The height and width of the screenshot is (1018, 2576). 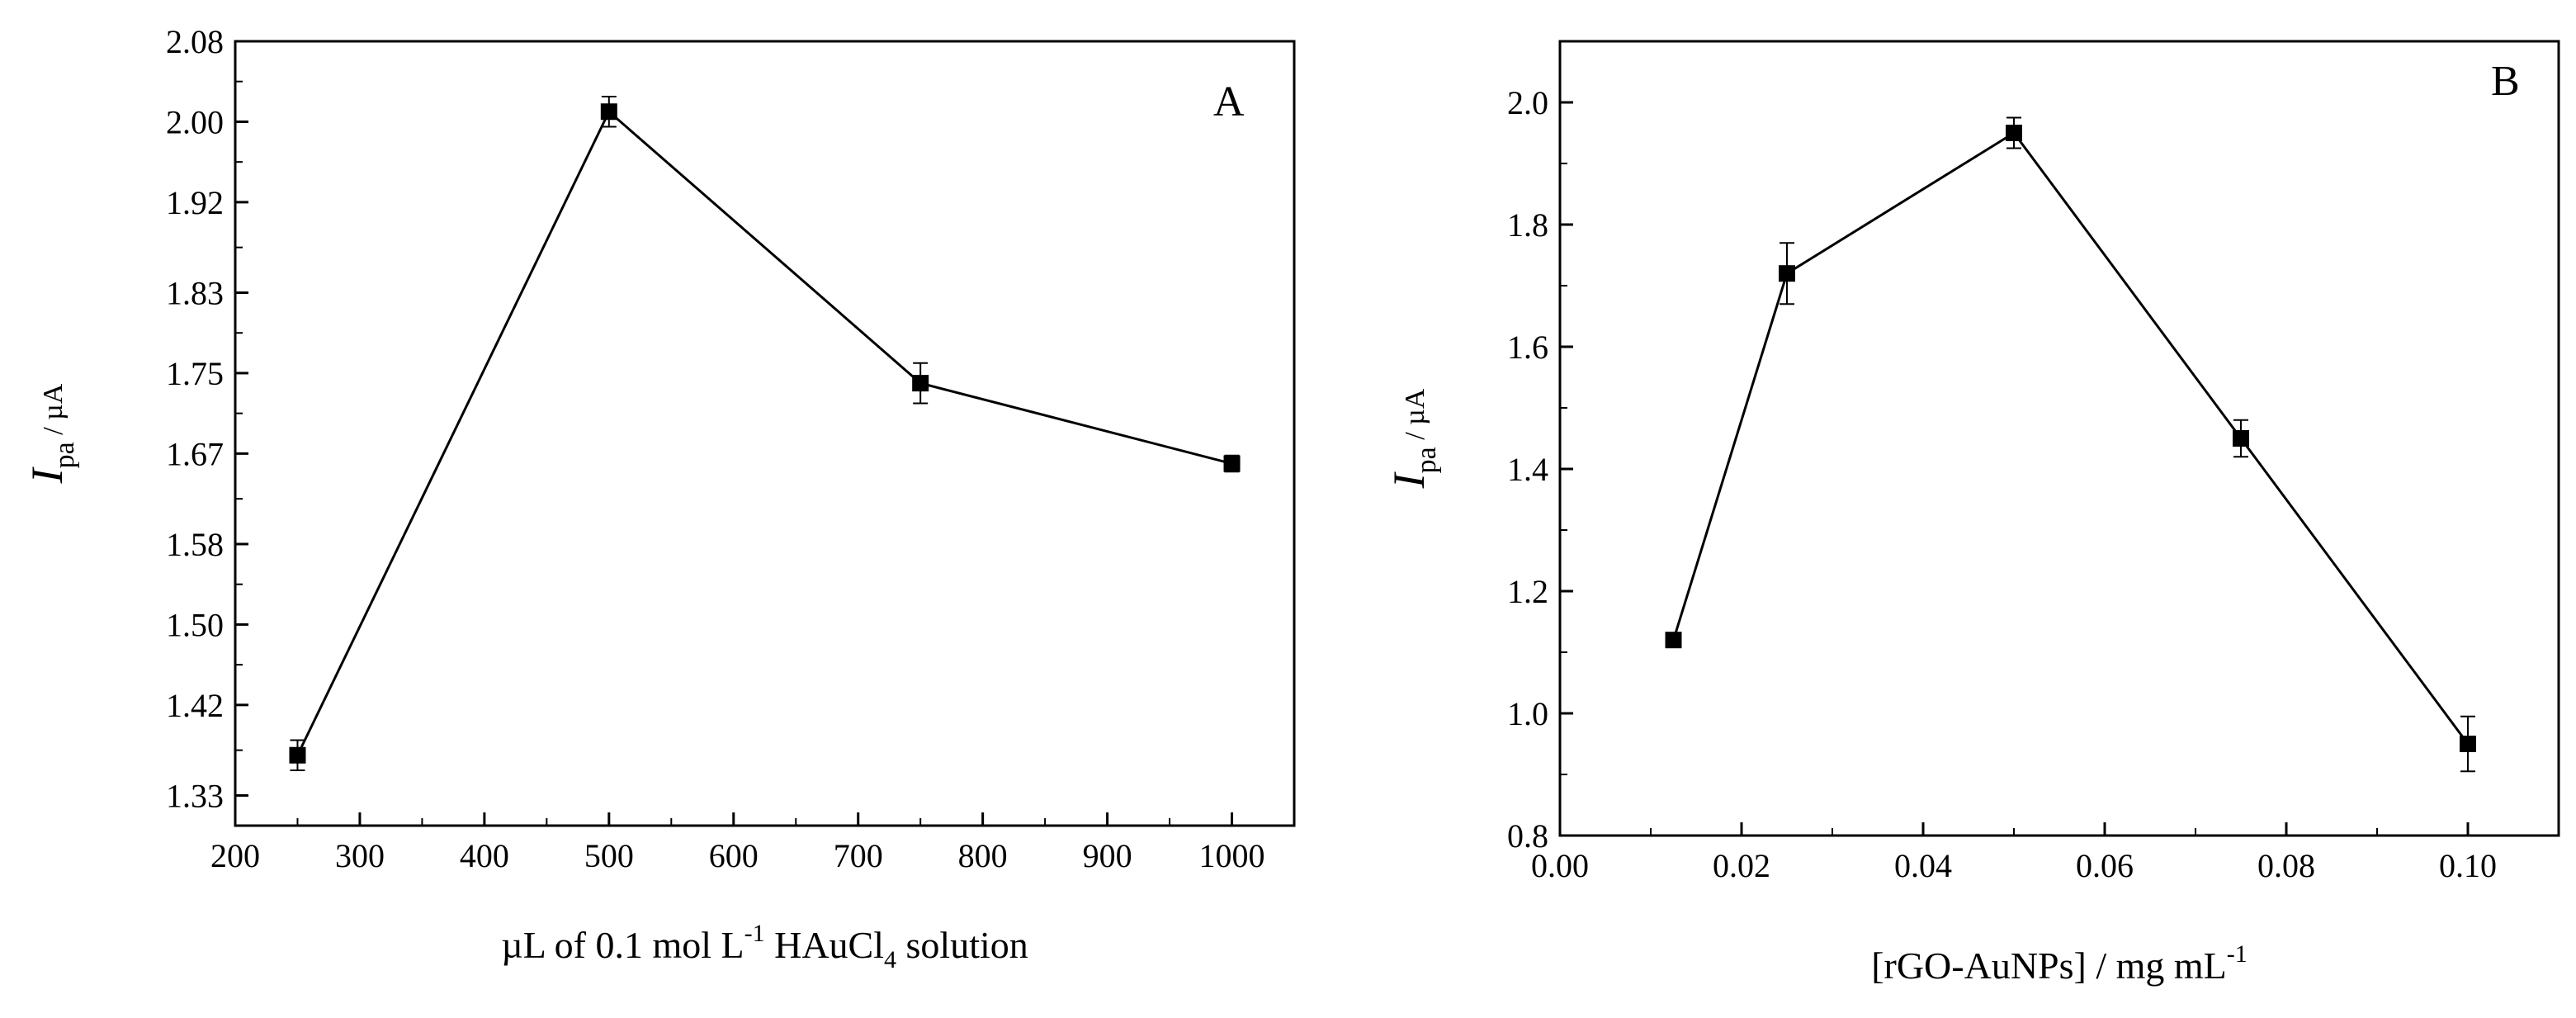 What do you see at coordinates (1923, 865) in the screenshot?
I see `x-tick-label: 0.04` at bounding box center [1923, 865].